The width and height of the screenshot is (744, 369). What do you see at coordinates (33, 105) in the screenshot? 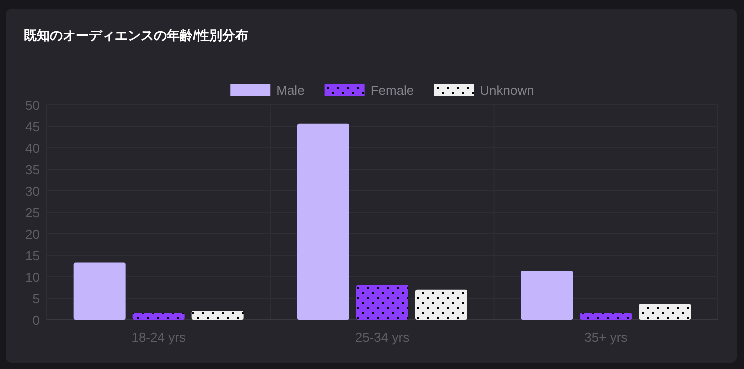
I see `y-tick-label: 50` at bounding box center [33, 105].